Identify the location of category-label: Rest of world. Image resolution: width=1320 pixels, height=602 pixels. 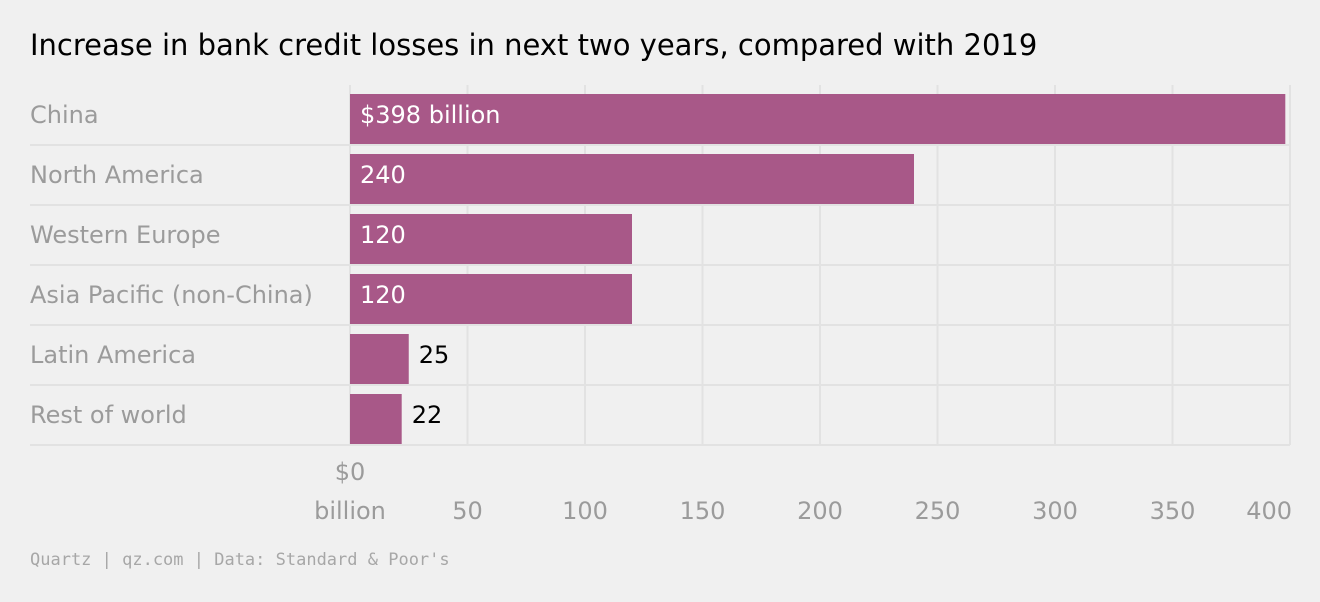
(108, 415).